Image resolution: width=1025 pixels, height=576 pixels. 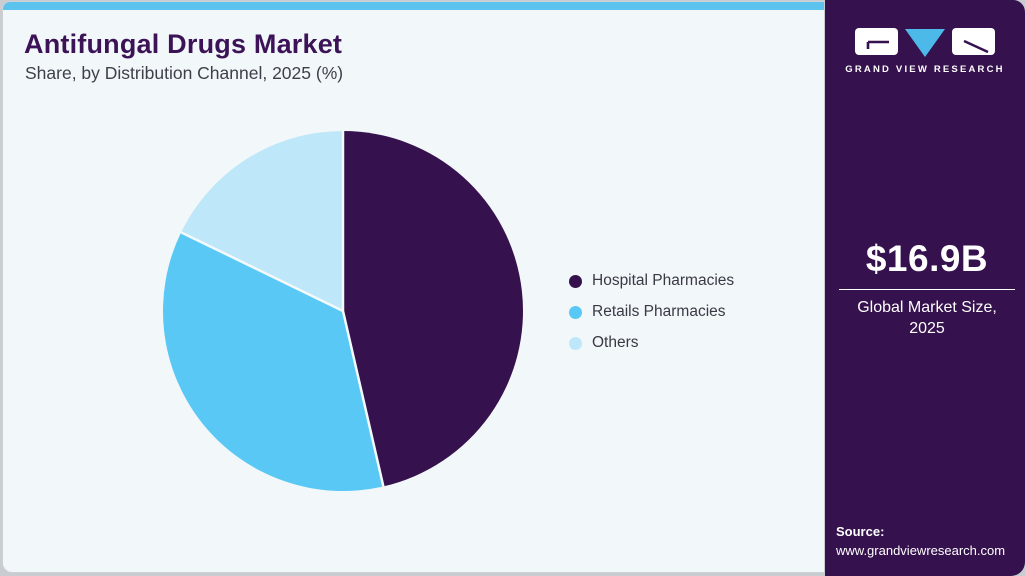 What do you see at coordinates (183, 44) in the screenshot?
I see `page-title: Antifungal Drugs Market` at bounding box center [183, 44].